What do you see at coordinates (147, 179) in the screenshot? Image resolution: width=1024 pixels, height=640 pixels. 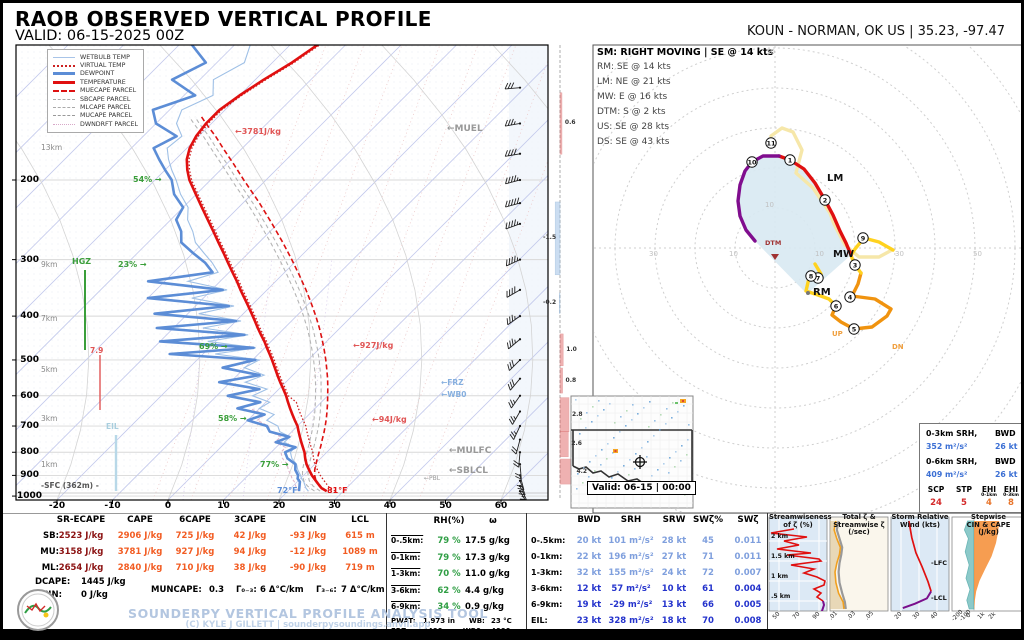 I see `annotation-rh54: 54% →` at bounding box center [147, 179].